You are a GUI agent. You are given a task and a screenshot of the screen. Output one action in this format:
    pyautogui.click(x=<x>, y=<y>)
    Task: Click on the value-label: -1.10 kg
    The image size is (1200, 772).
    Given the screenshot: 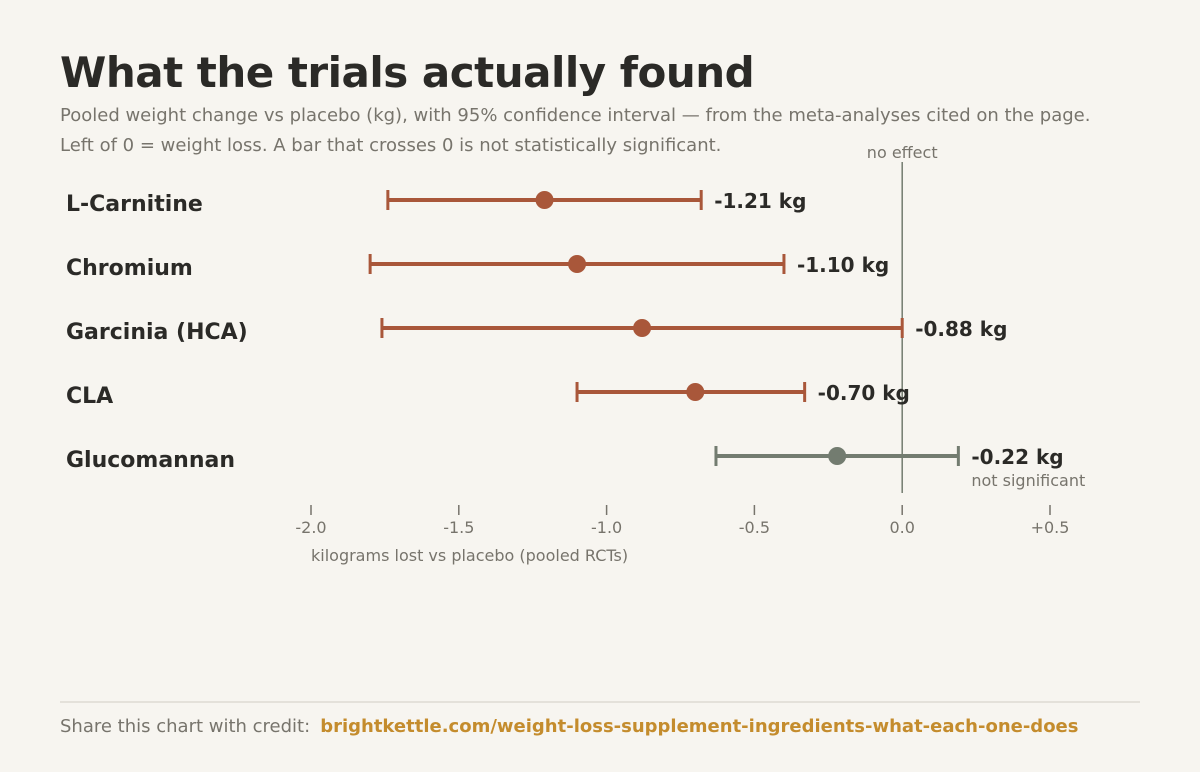 What is the action you would take?
    pyautogui.click(x=843, y=265)
    